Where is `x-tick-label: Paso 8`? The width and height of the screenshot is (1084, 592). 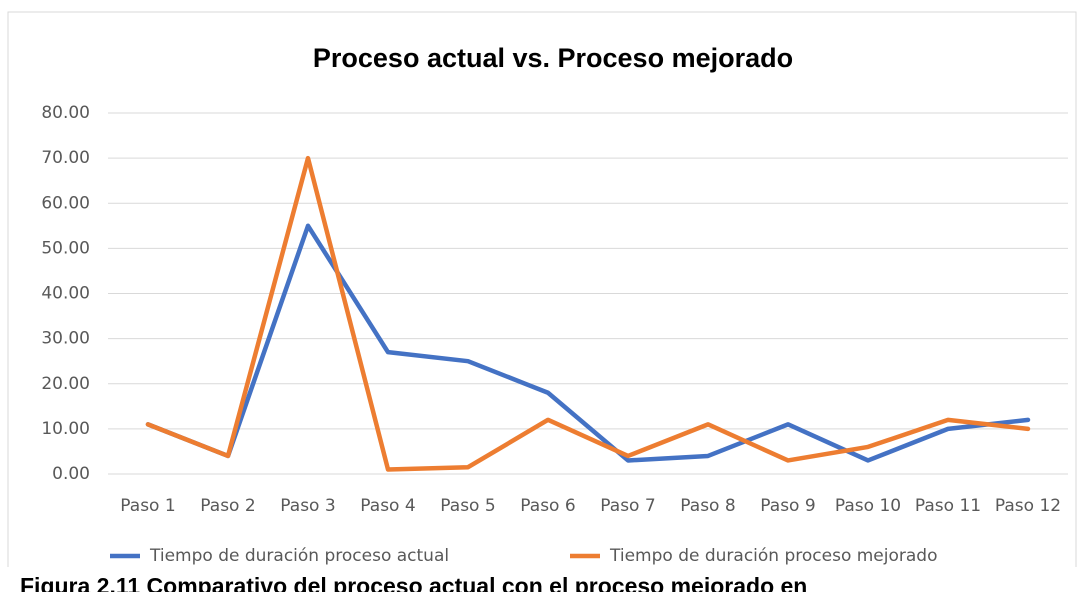 x-tick-label: Paso 8 is located at coordinates (707, 506).